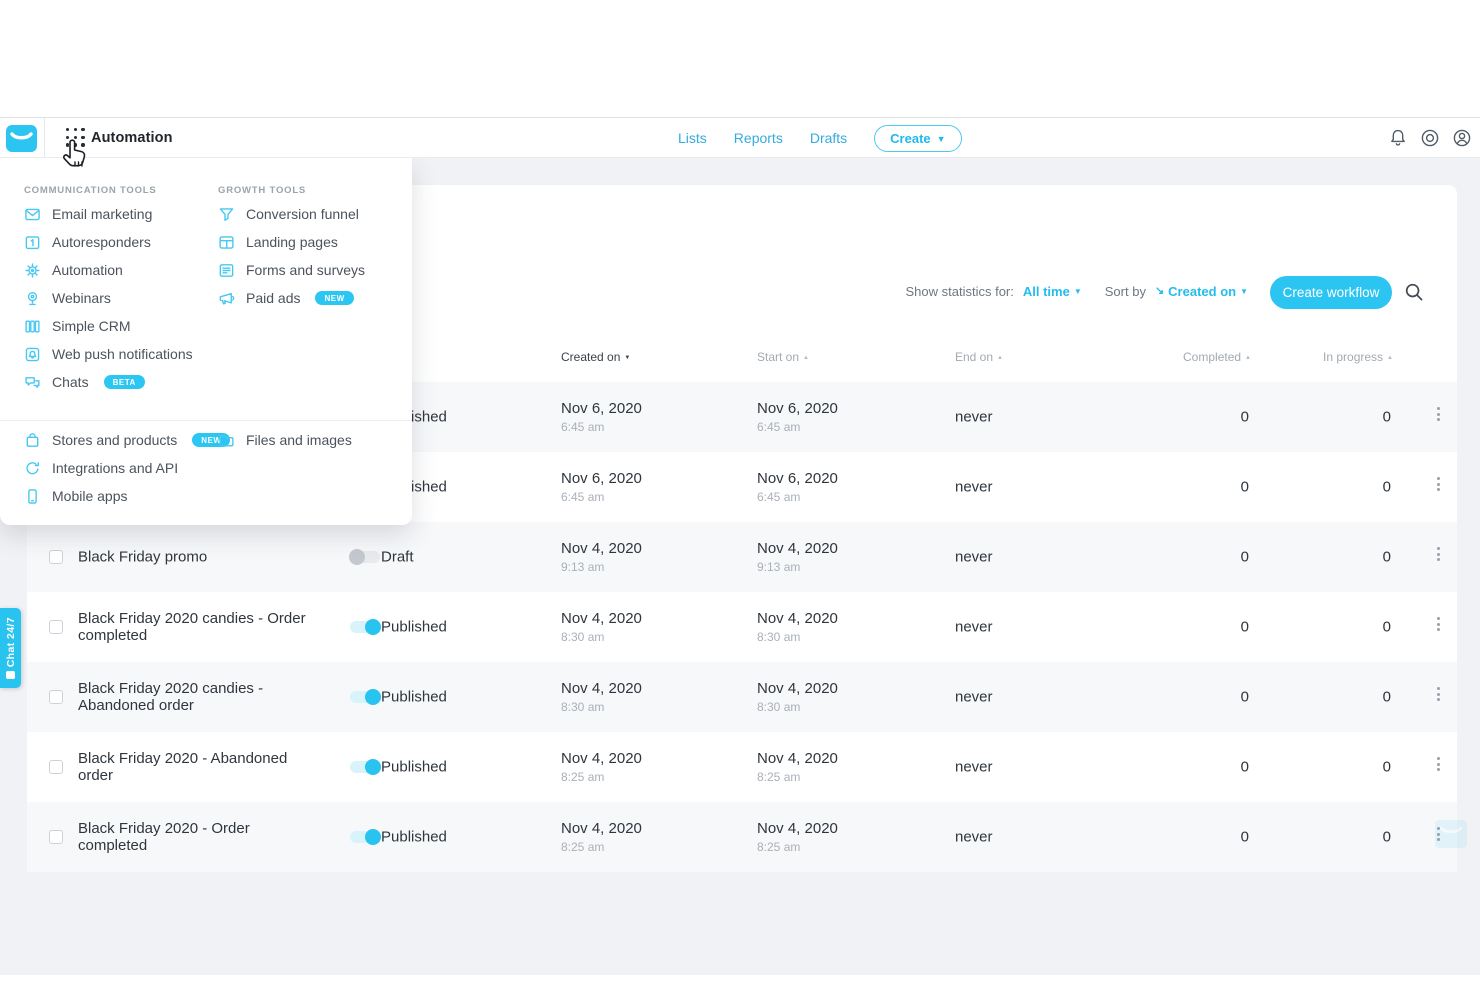 Image resolution: width=1480 pixels, height=987 pixels. Describe the element at coordinates (108, 354) in the screenshot. I see `menu-item-web-push-notifications: Web push notifications` at that location.